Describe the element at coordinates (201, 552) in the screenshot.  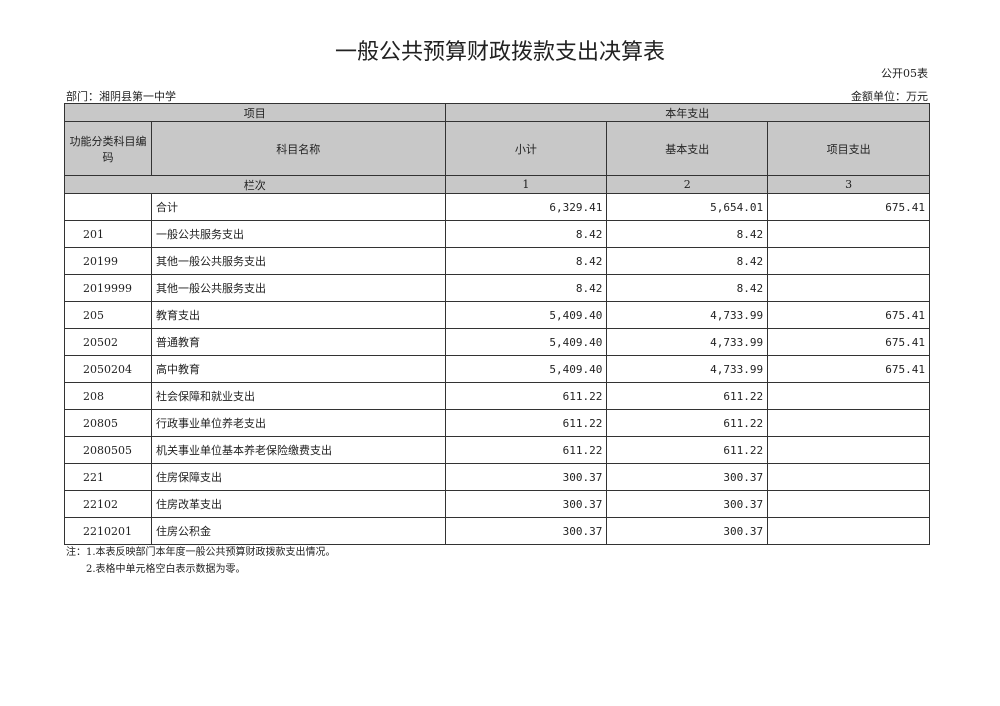
I see `note-1: 注：1.本表反映部门本年度一般公共预算财政拨款支出情况。` at that location.